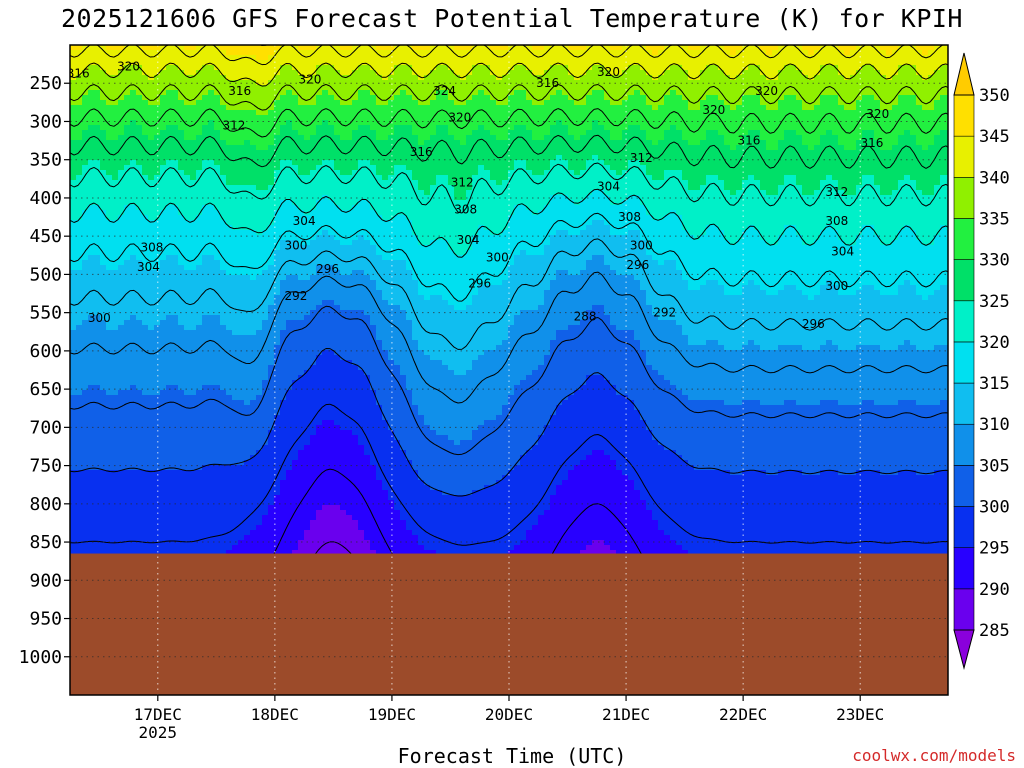  I want to click on y-tick-label: 700, so click(45, 427).